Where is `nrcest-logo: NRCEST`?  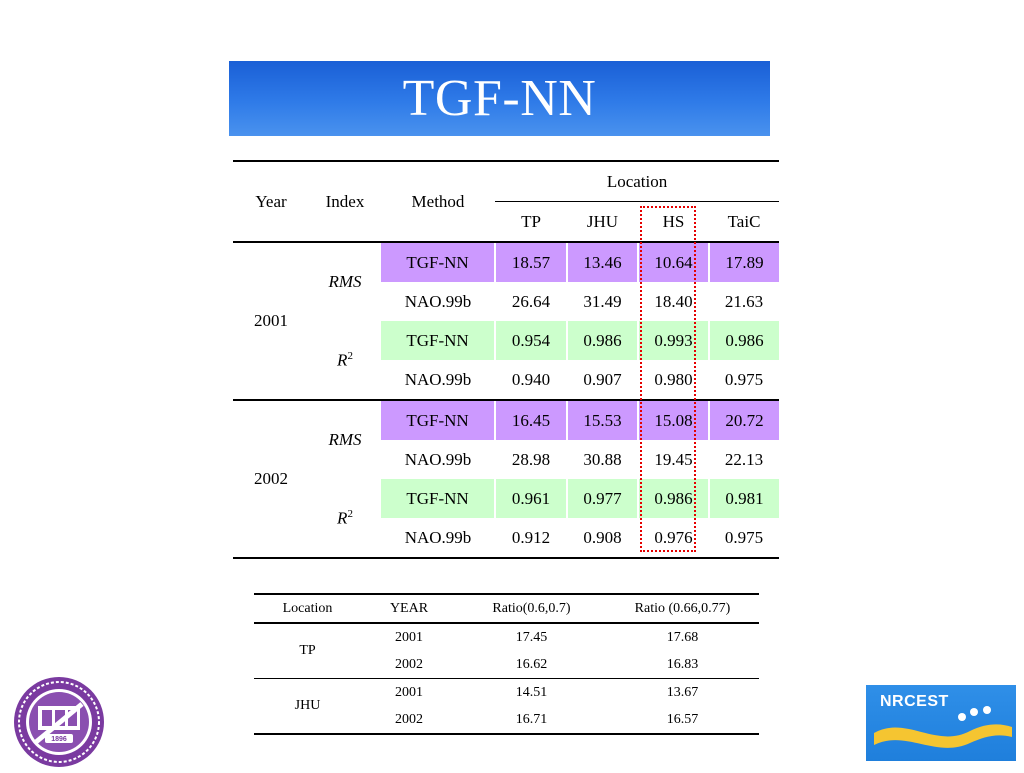
nrcest-logo: NRCEST is located at coordinates (941, 723).